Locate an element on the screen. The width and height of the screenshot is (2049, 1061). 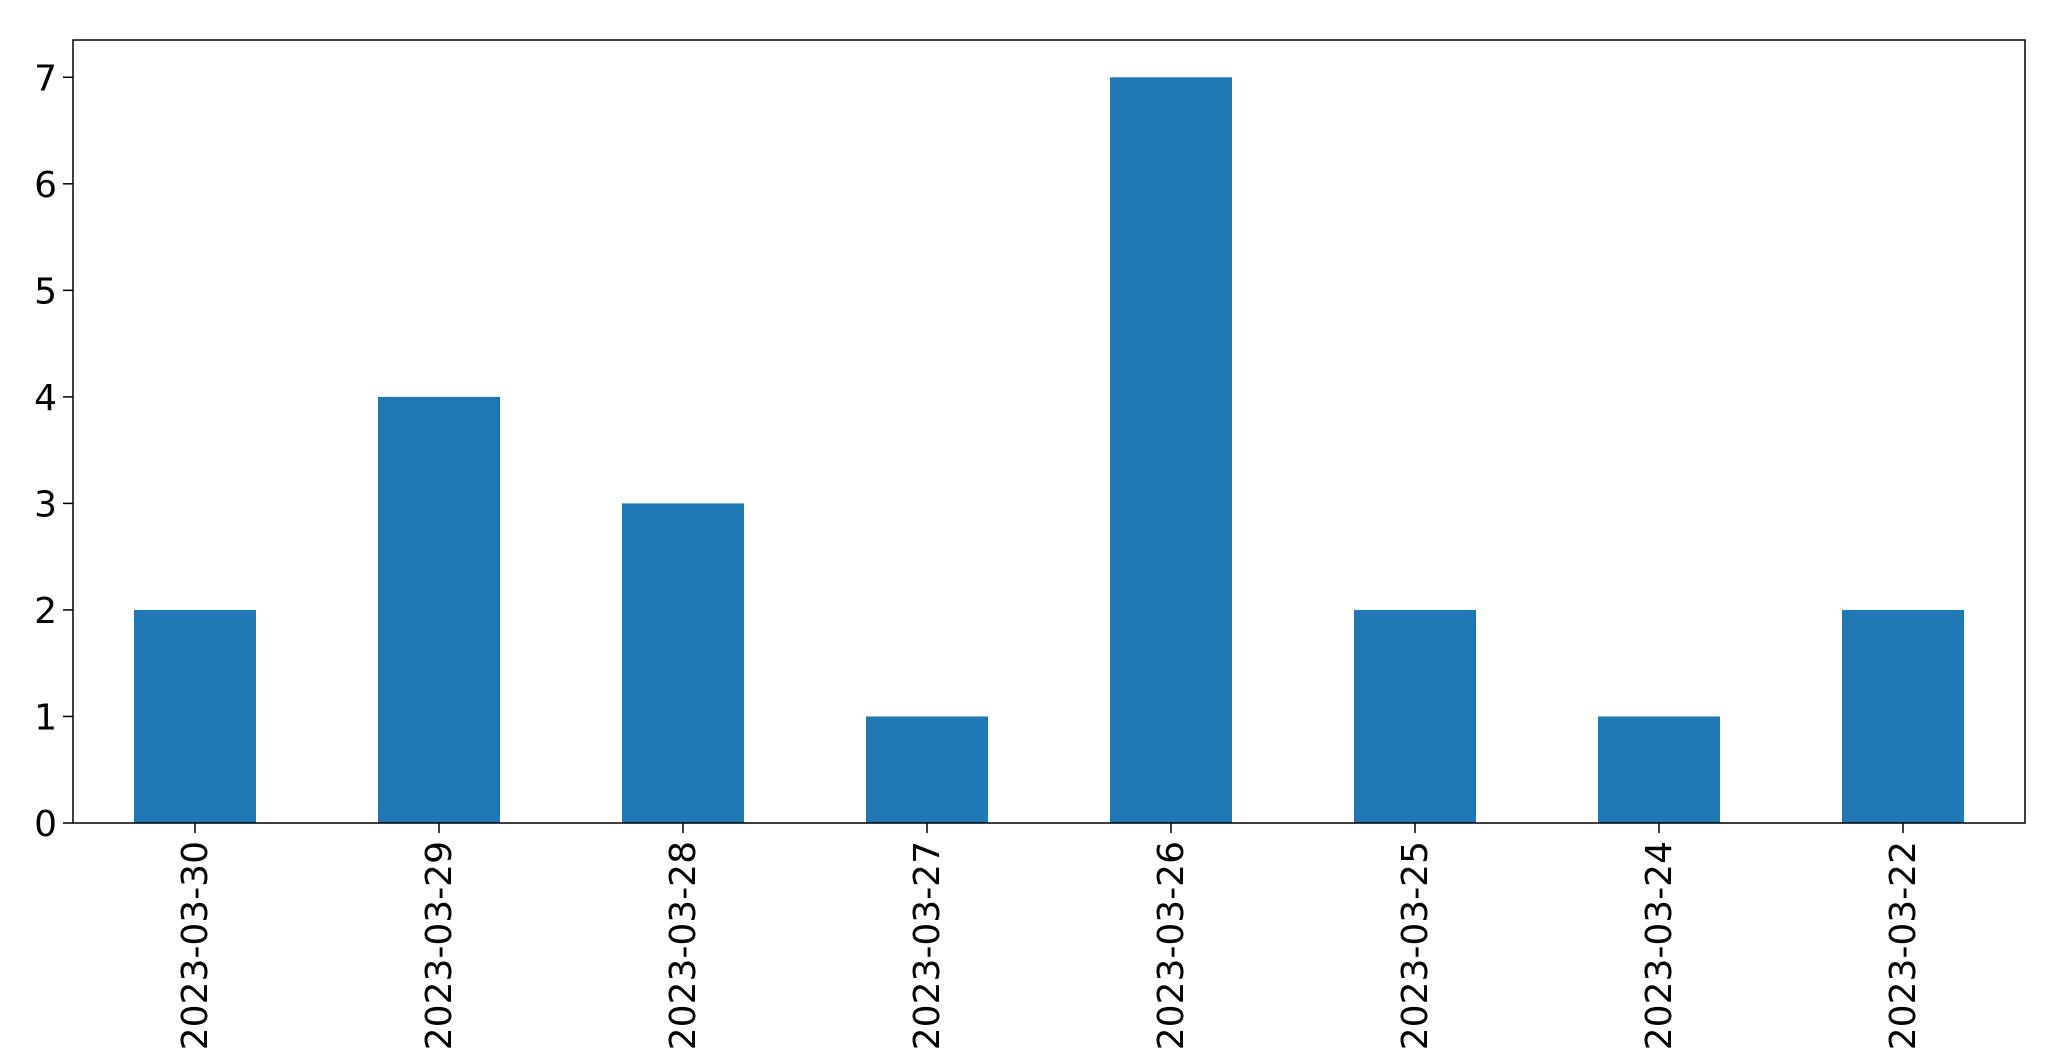
x-tick-label: 2023-03-25 is located at coordinates (1415, 945).